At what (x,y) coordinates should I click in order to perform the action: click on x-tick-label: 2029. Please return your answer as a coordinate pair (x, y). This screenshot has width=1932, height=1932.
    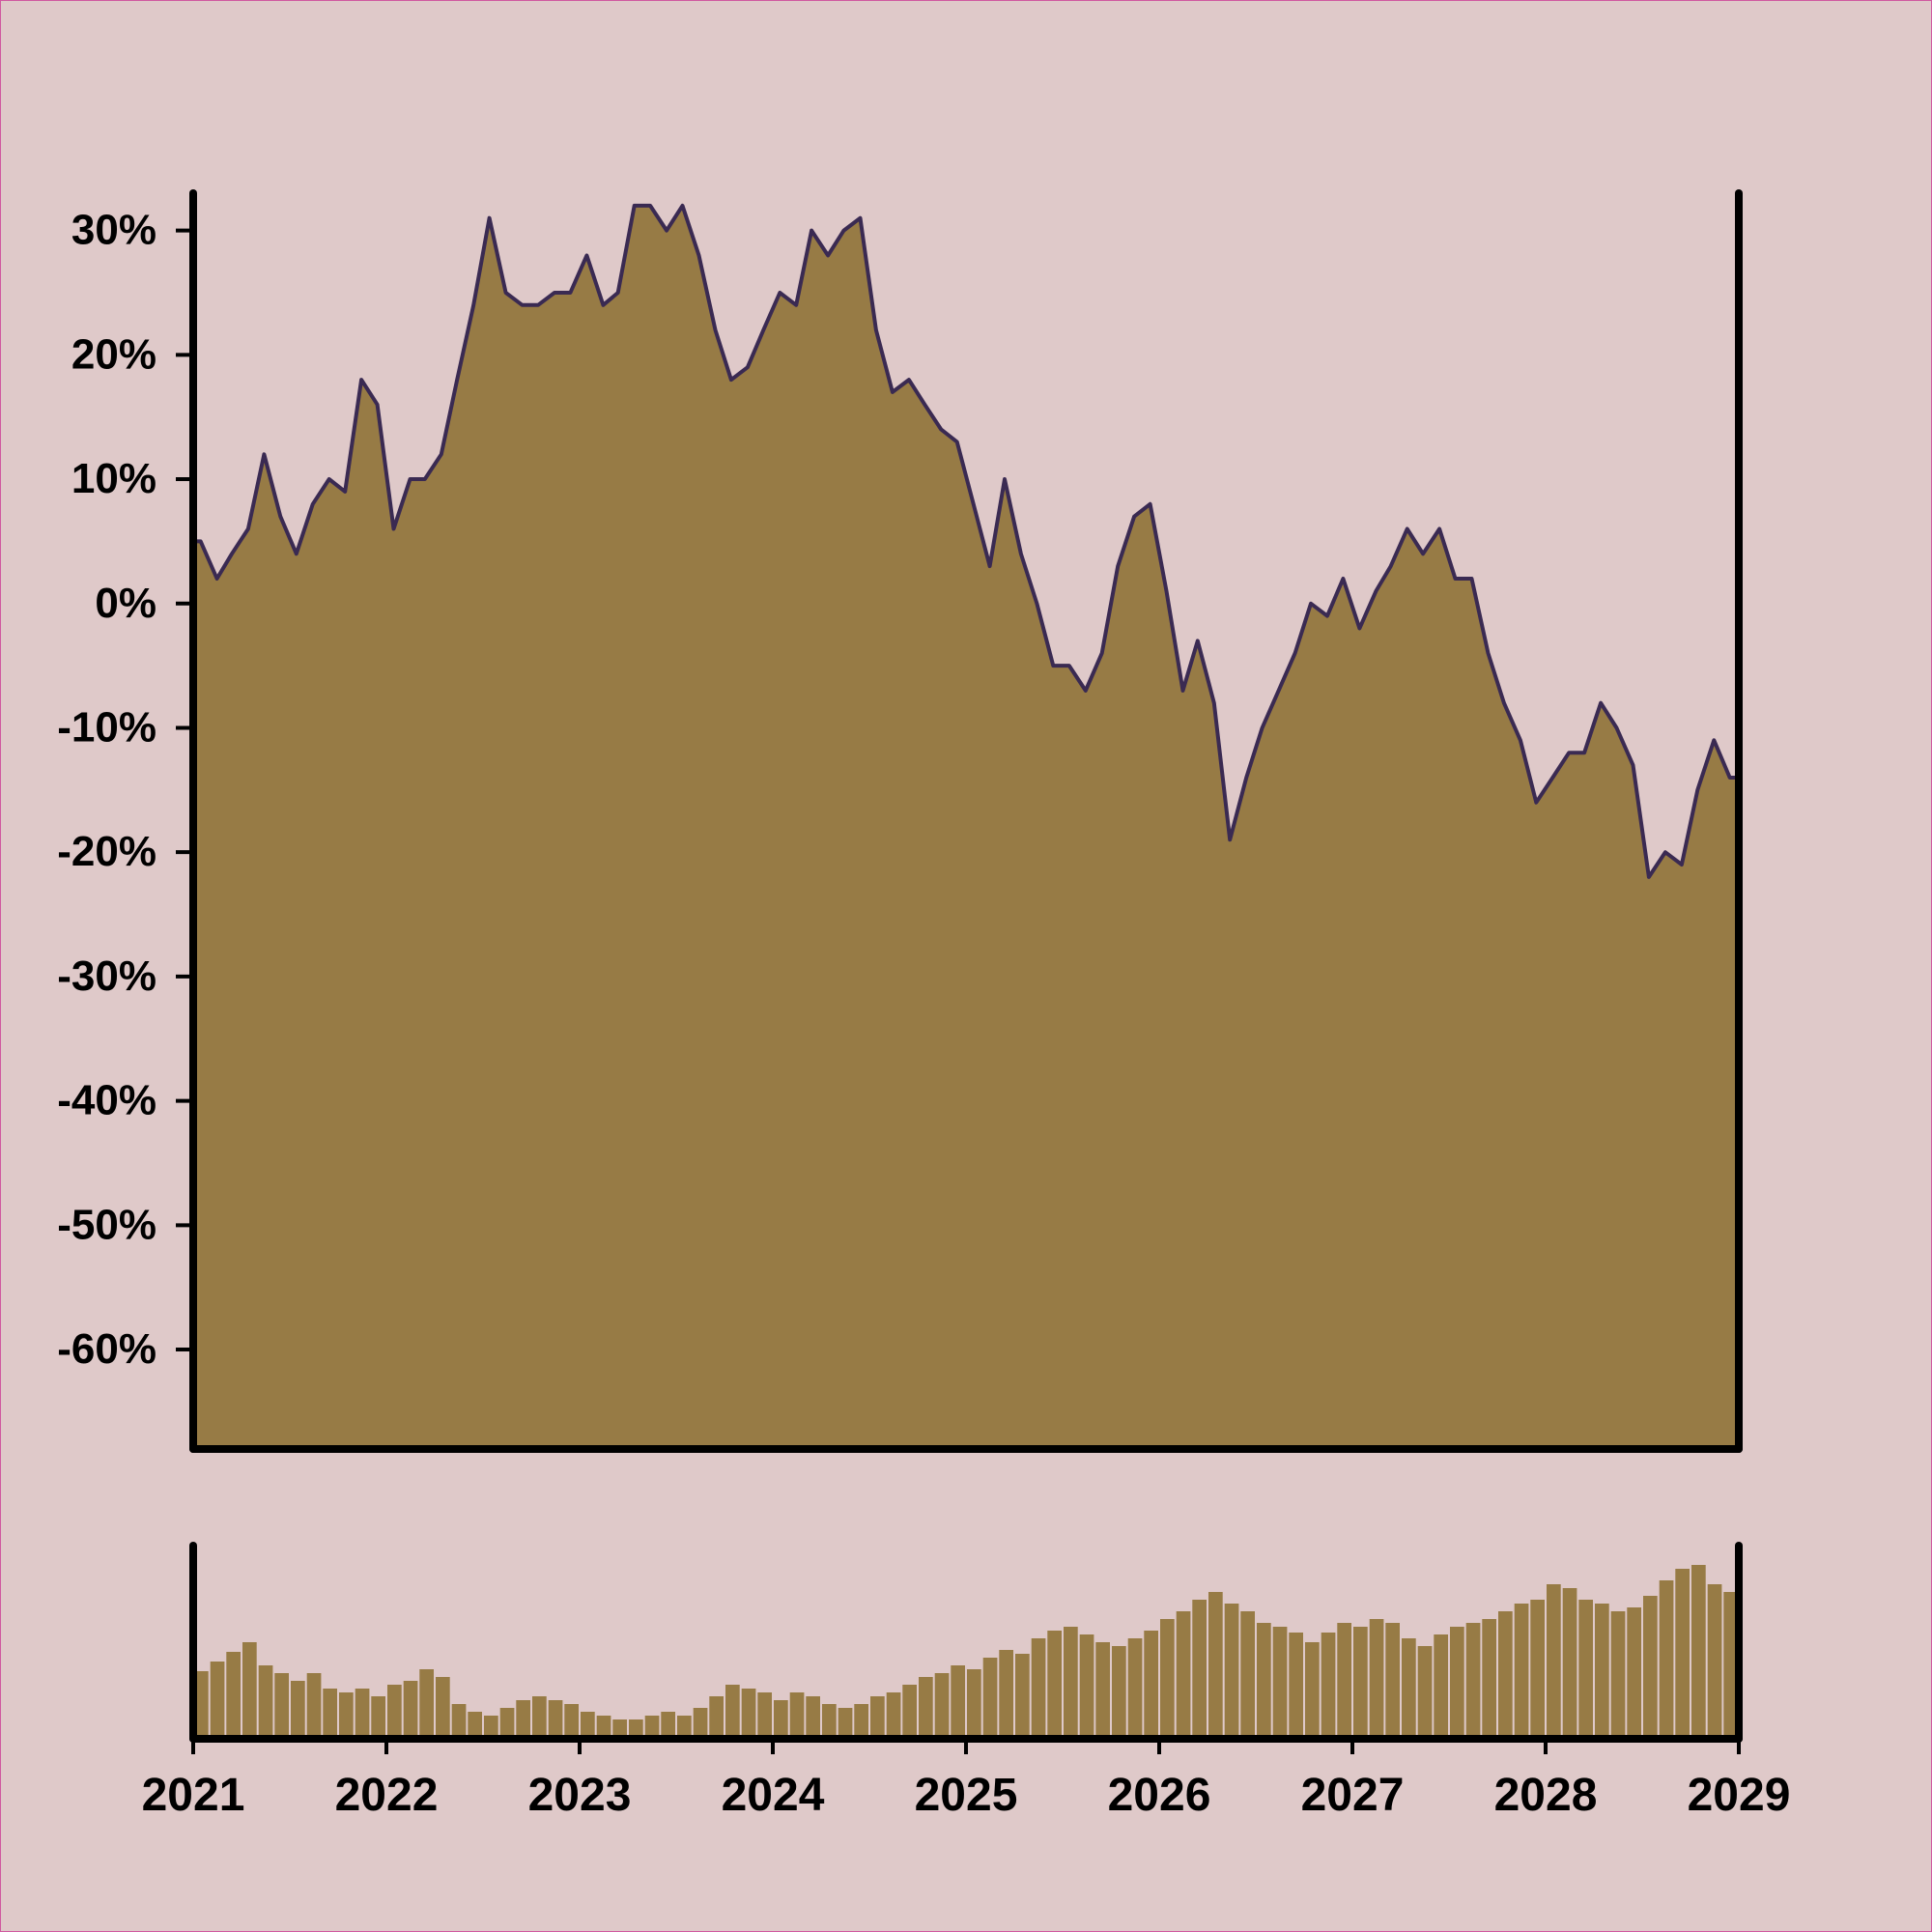
    Looking at the image, I should click on (1739, 1795).